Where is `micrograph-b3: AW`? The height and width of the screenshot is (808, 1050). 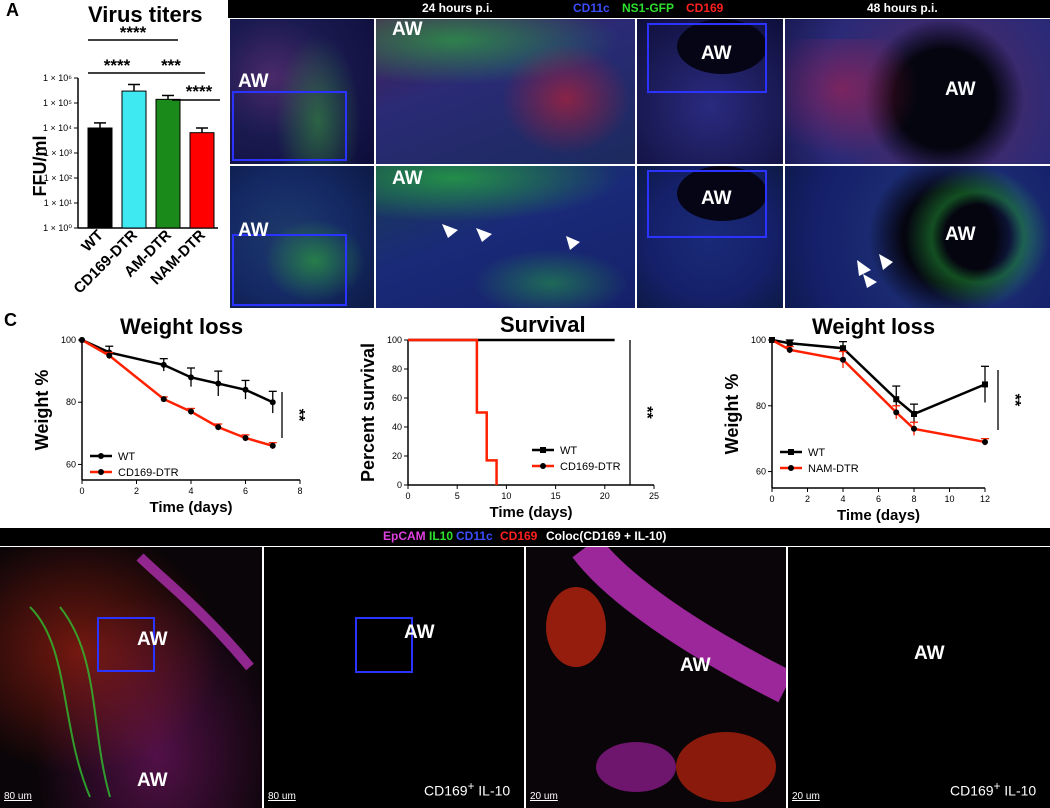
micrograph-b3: AW is located at coordinates (710, 91).